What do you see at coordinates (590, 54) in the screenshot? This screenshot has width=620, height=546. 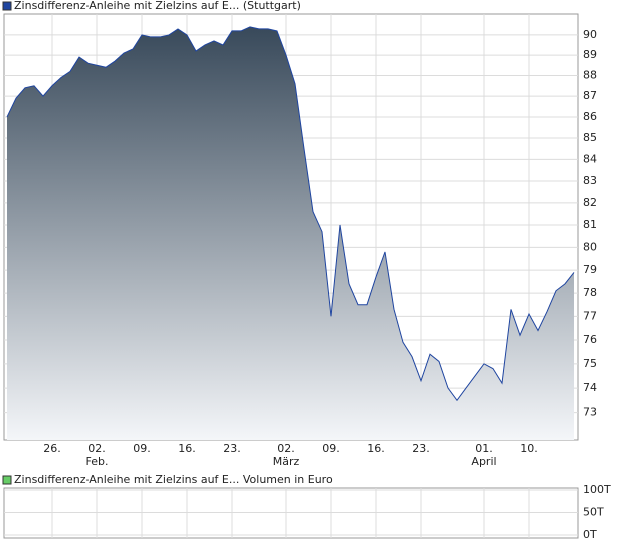 I see `y-tick-label: 89` at bounding box center [590, 54].